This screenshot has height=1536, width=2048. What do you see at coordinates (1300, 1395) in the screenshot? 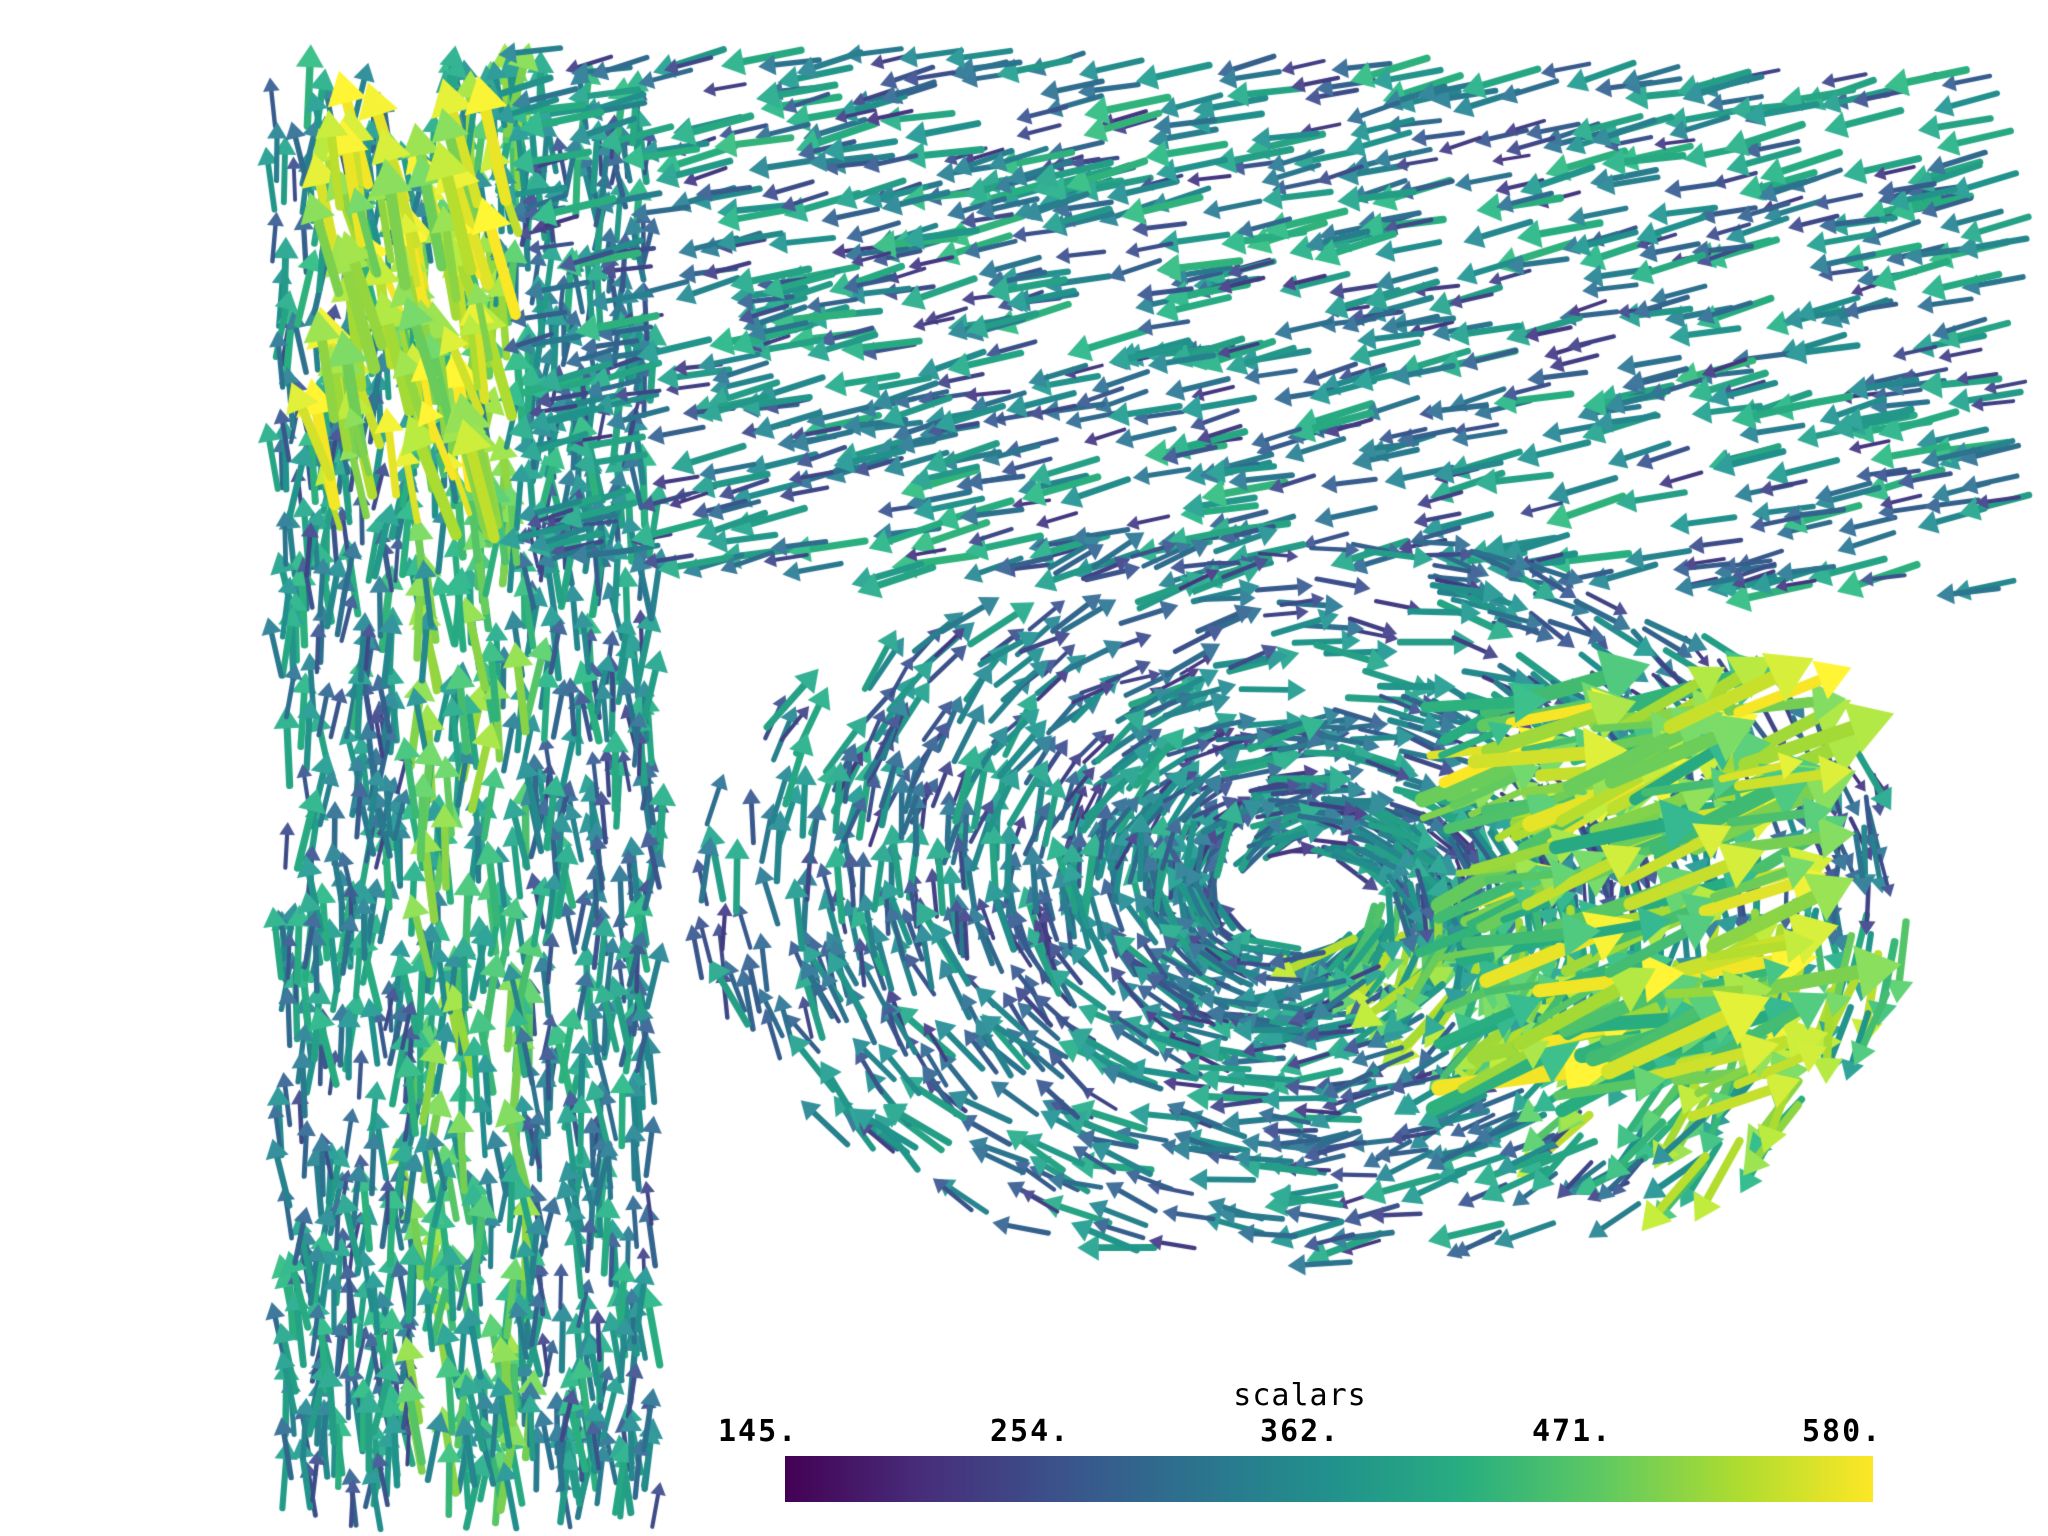
I see `scalar-bar-title: scalars` at bounding box center [1300, 1395].